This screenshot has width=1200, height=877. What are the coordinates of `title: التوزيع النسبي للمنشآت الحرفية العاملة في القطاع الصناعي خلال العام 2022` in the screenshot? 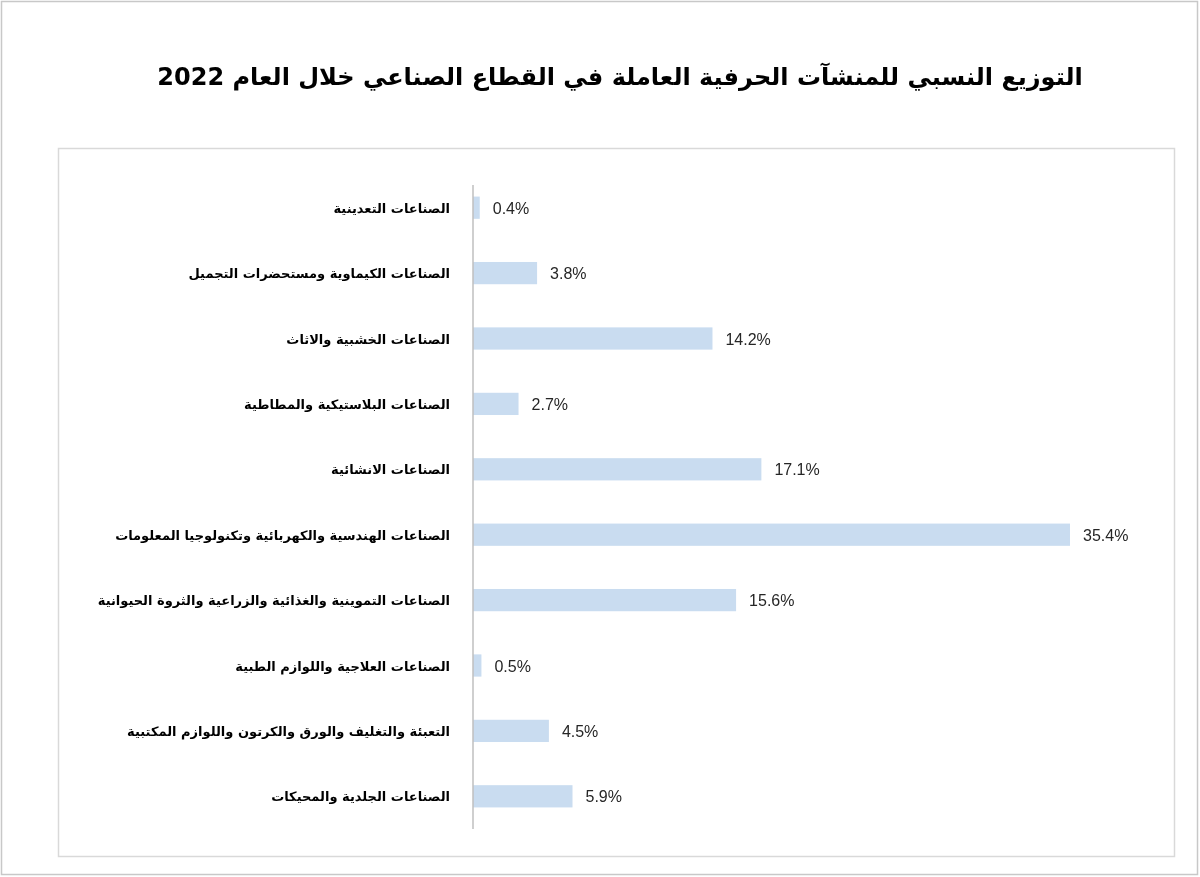 It's located at (620, 77).